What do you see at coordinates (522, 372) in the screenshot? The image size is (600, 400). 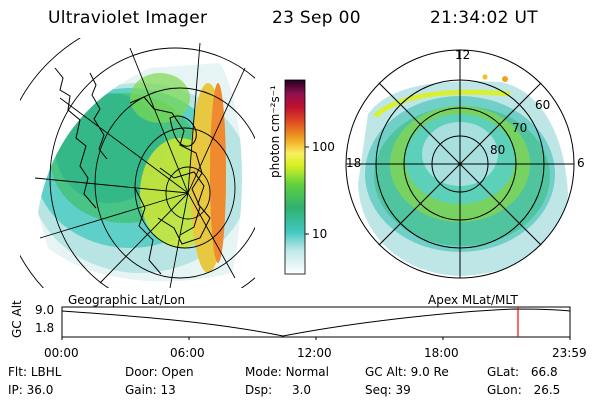 I see `info-glat: GLat: 66.8` at bounding box center [522, 372].